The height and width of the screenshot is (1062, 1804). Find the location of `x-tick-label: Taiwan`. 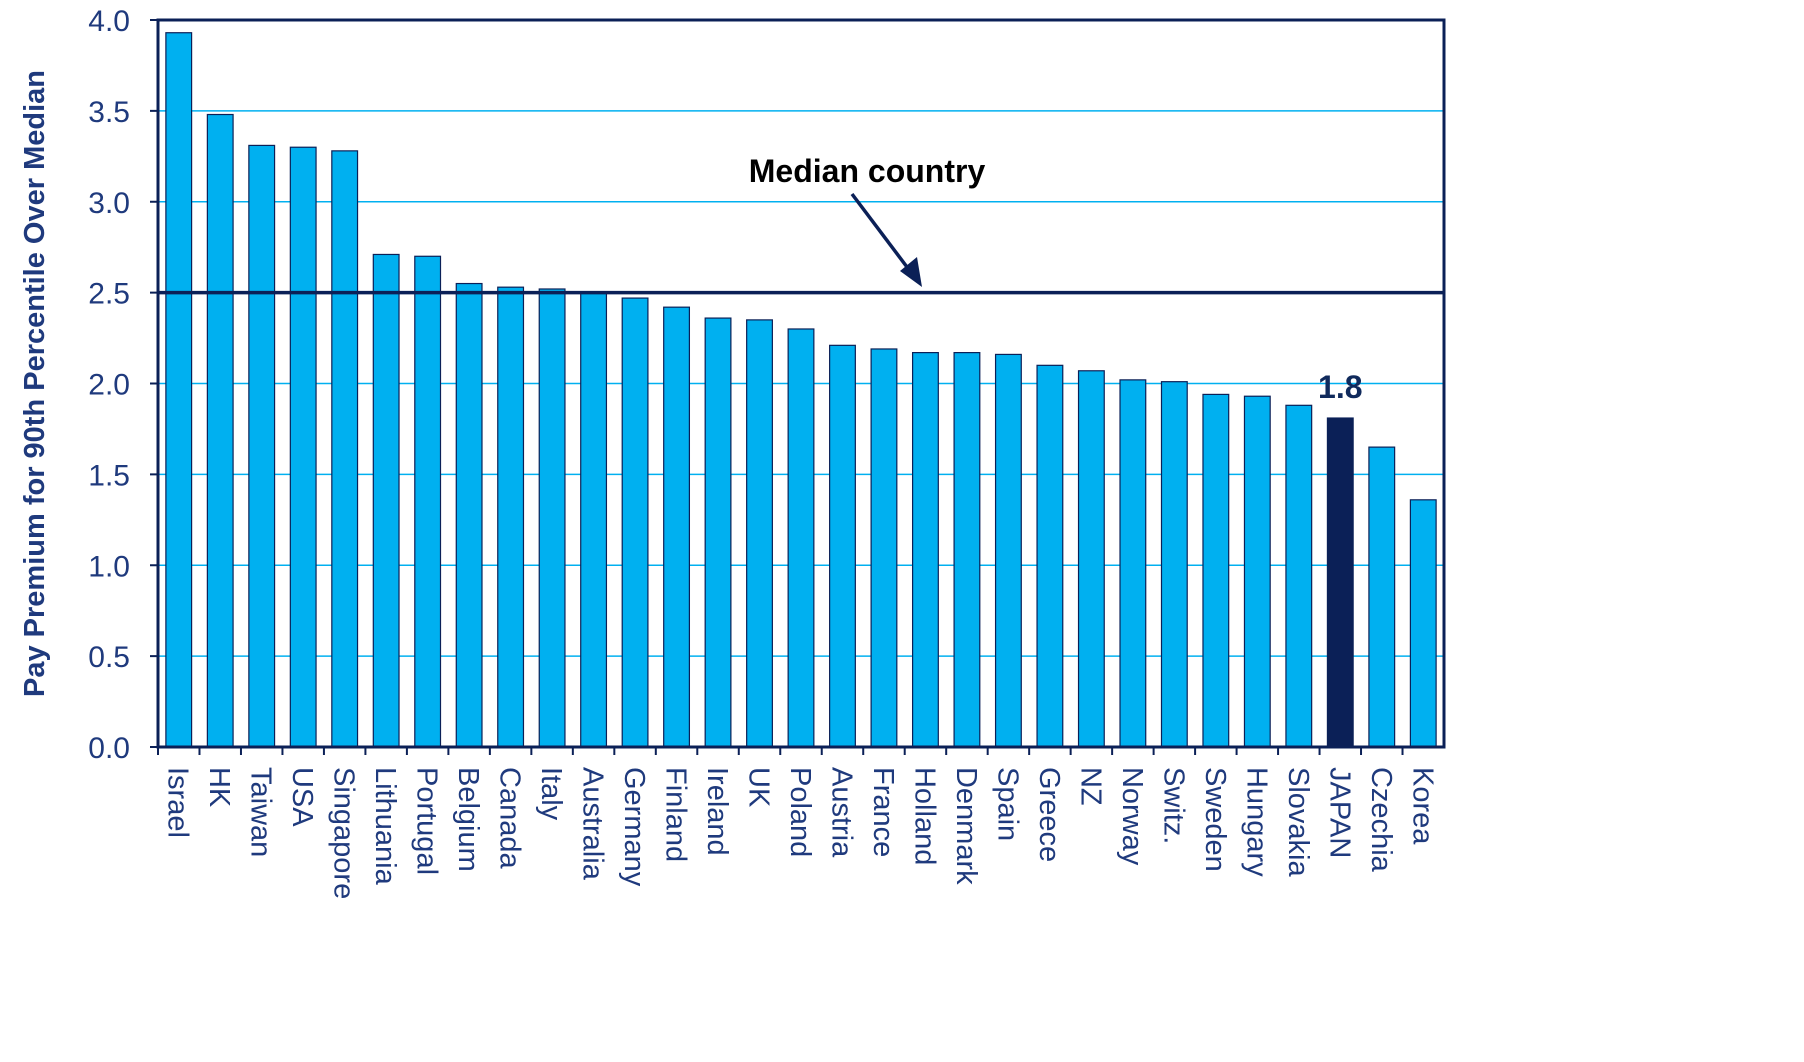

x-tick-label: Taiwan is located at coordinates (261, 812).